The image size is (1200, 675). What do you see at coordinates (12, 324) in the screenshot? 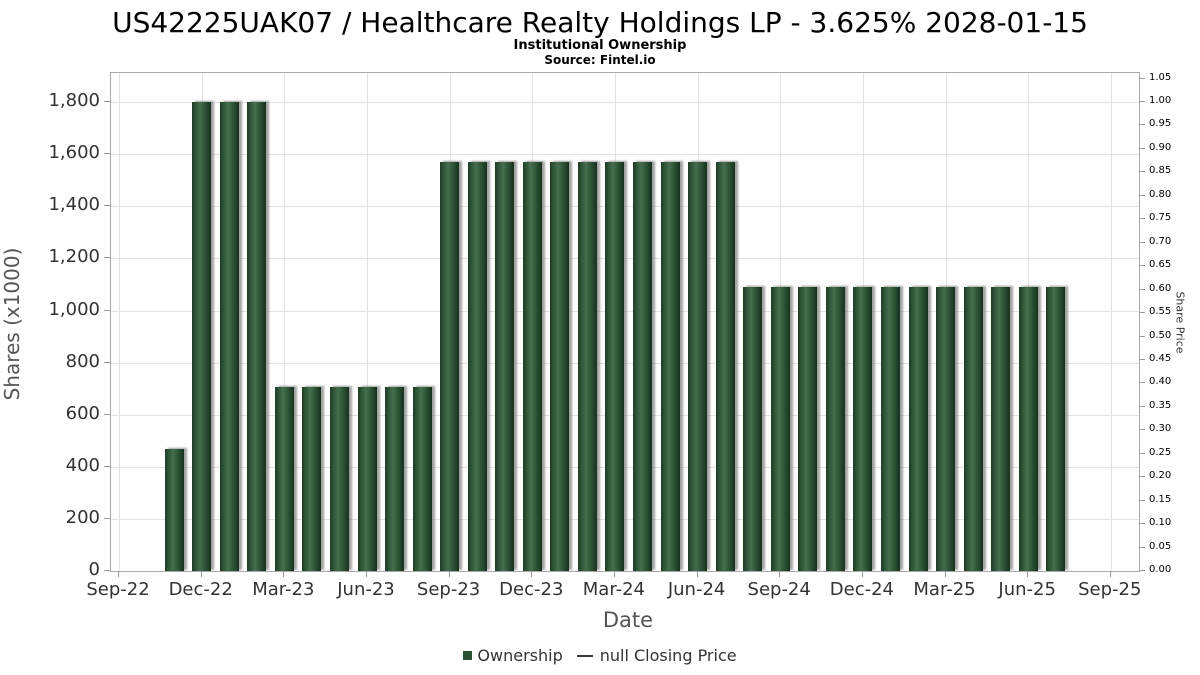
I see `y-axis-title-left: Shares (x1000)` at bounding box center [12, 324].